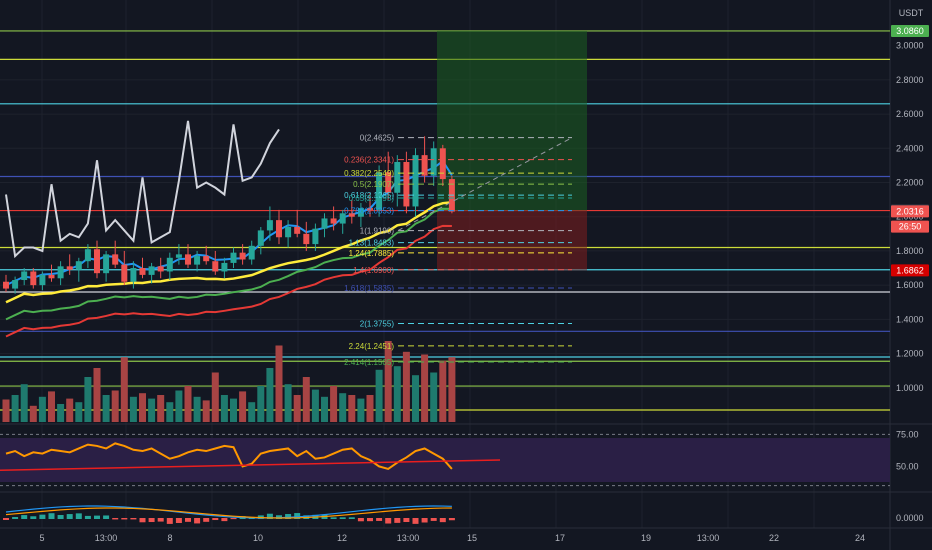 The width and height of the screenshot is (932, 550). Describe the element at coordinates (229, 514) in the screenshot. I see `macd-pane` at that location.